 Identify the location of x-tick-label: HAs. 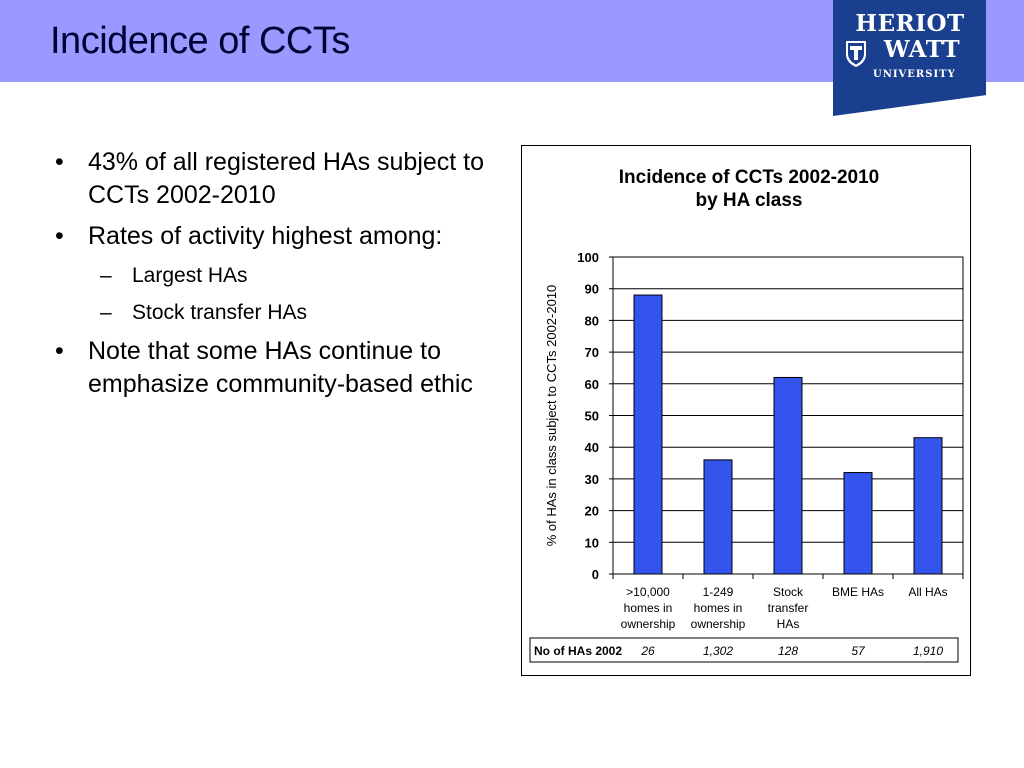
(788, 624).